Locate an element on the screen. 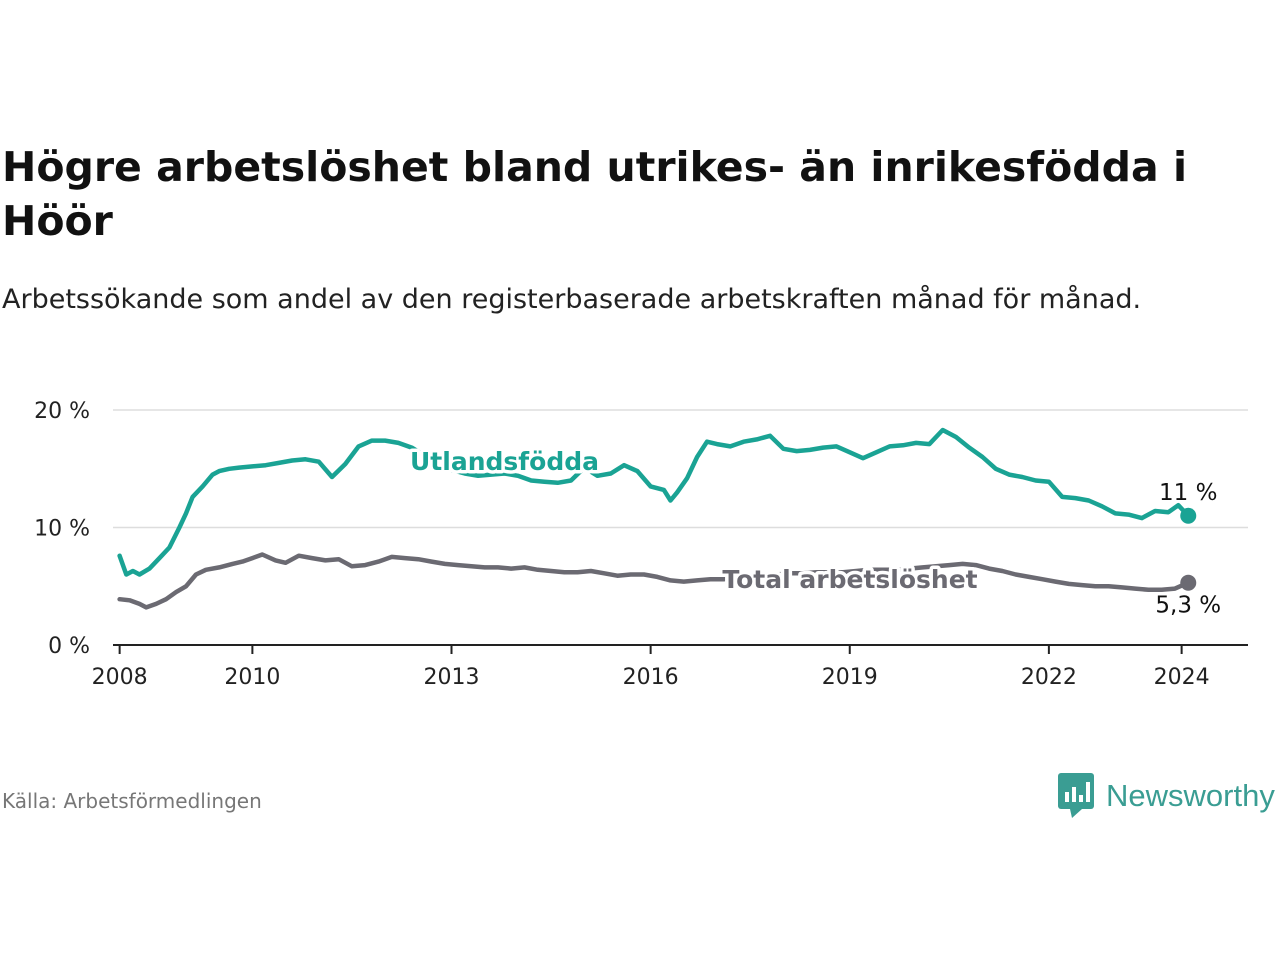 The width and height of the screenshot is (1280, 960). brand-logo: Newsworthy is located at coordinates (1166, 796).